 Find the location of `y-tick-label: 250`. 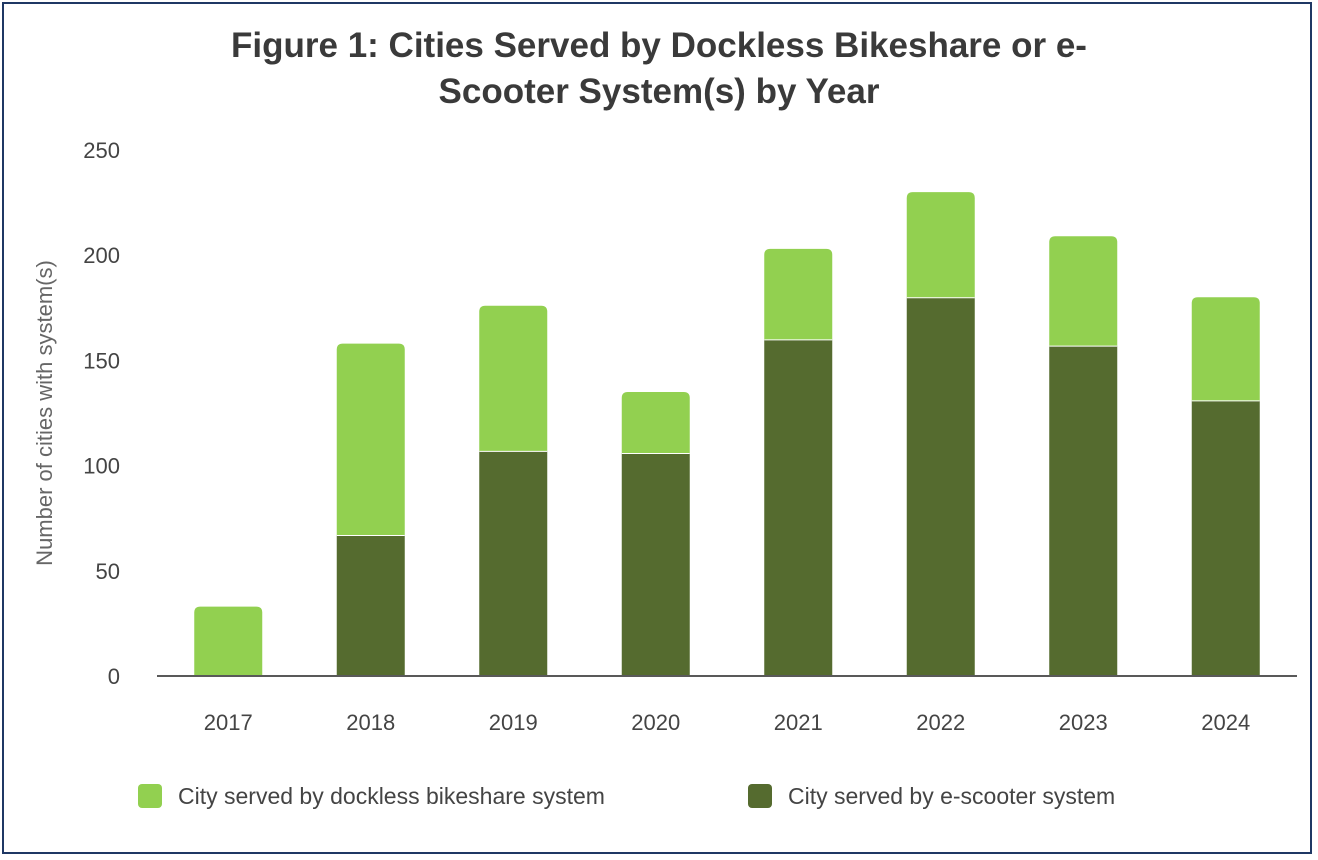

y-tick-label: 250 is located at coordinates (101, 150).